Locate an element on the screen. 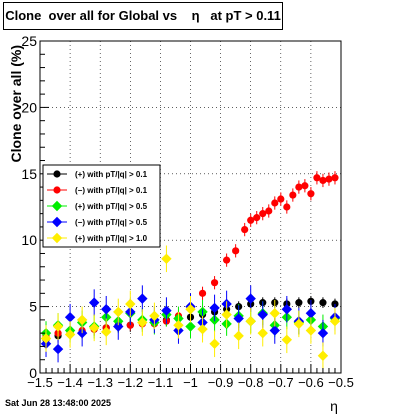 The image size is (400, 414). legend-label: (+) with pT/|q| > 0.5 is located at coordinates (111, 206).